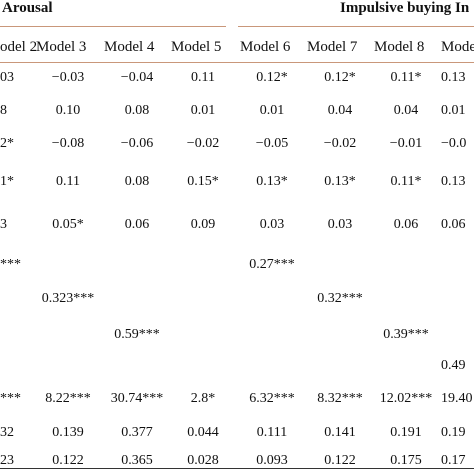 The height and width of the screenshot is (474, 474). I want to click on table-cell: 0.139, so click(68, 432).